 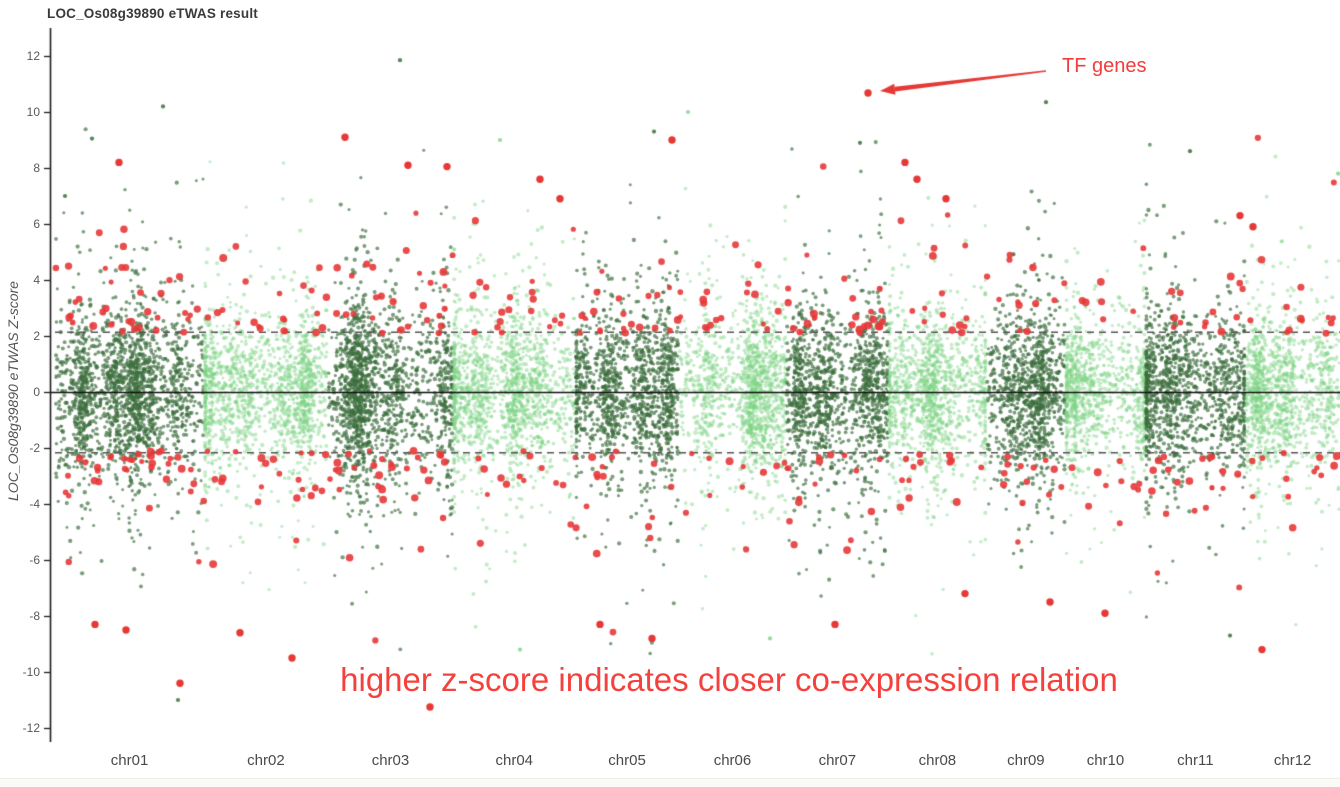 What do you see at coordinates (1104, 66) in the screenshot?
I see `tf-genes-annotation: TF genes` at bounding box center [1104, 66].